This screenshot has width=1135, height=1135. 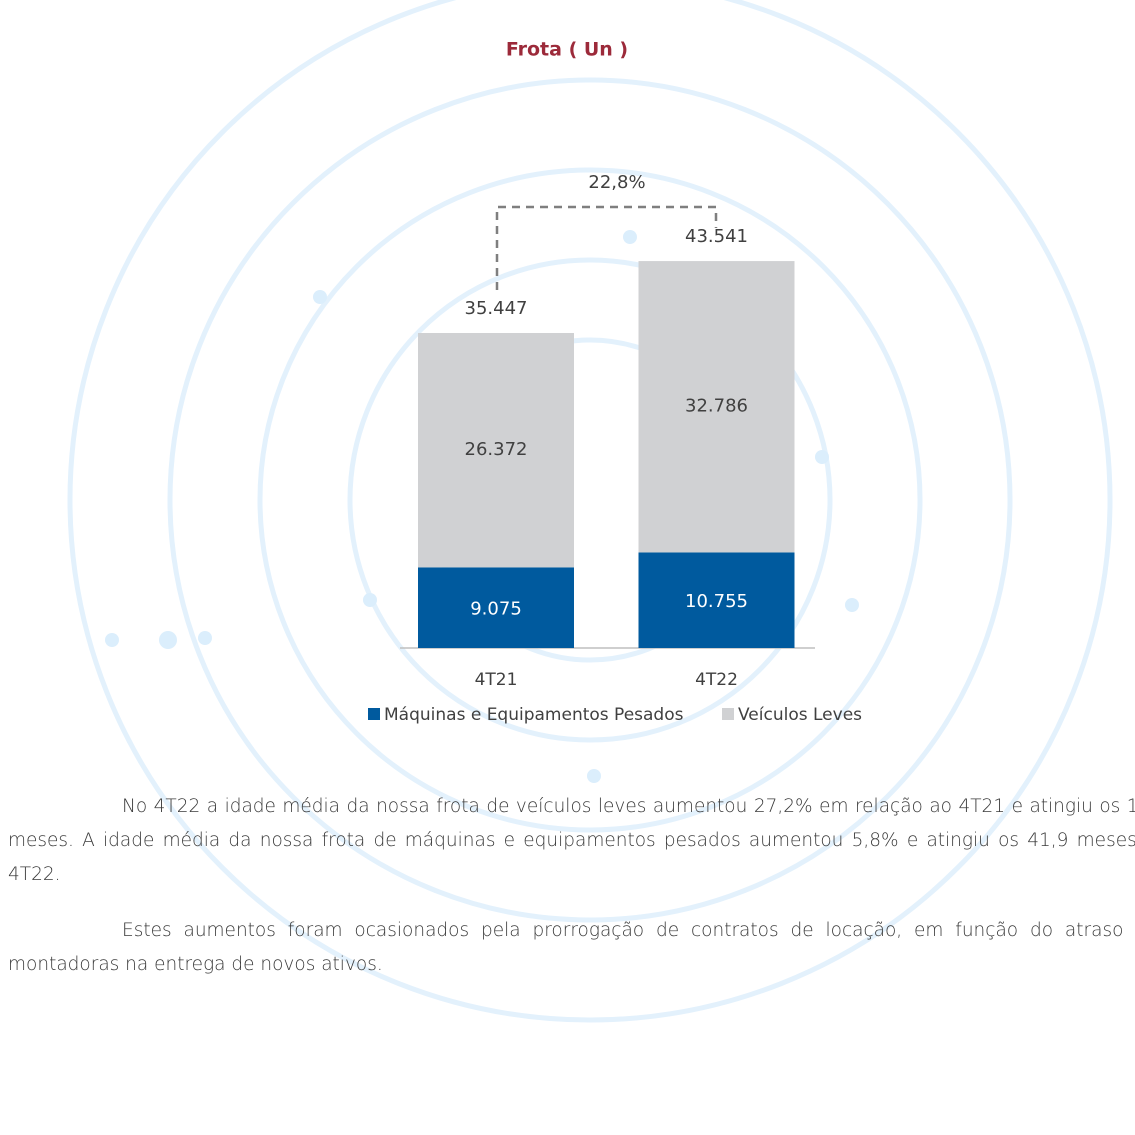 I want to click on total-label: 43.541, so click(x=716, y=236).